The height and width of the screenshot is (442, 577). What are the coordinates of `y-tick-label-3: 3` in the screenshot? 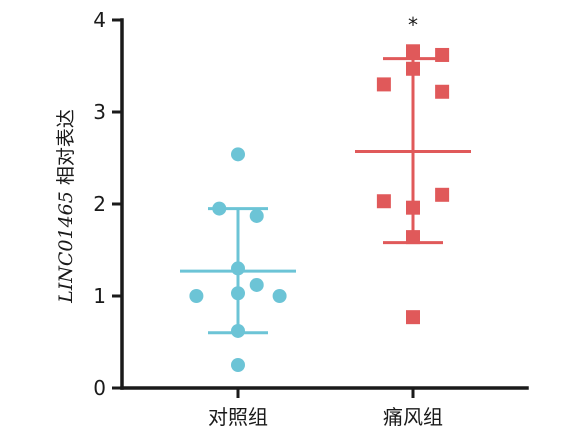 It's located at (99, 112).